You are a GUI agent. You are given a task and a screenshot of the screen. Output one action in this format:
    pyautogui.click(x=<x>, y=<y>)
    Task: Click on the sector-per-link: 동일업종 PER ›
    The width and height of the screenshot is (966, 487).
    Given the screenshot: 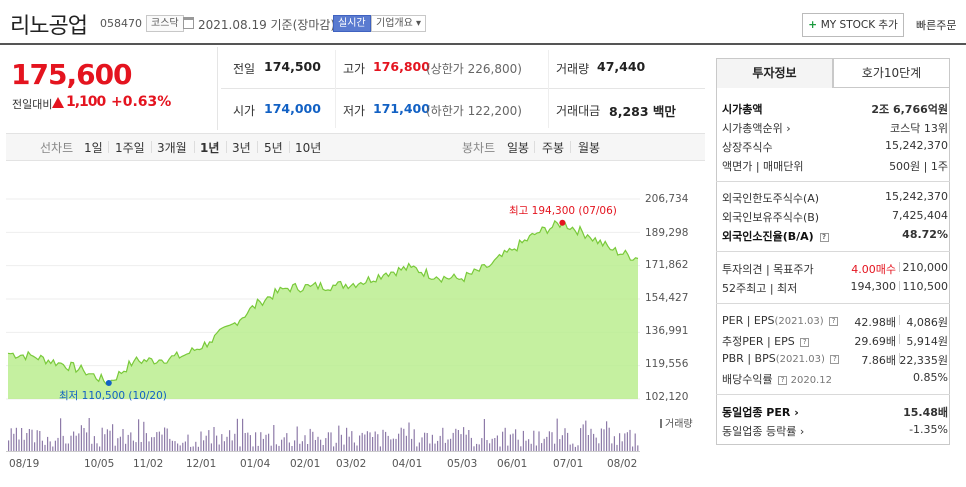 What is the action you would take?
    pyautogui.click(x=760, y=412)
    